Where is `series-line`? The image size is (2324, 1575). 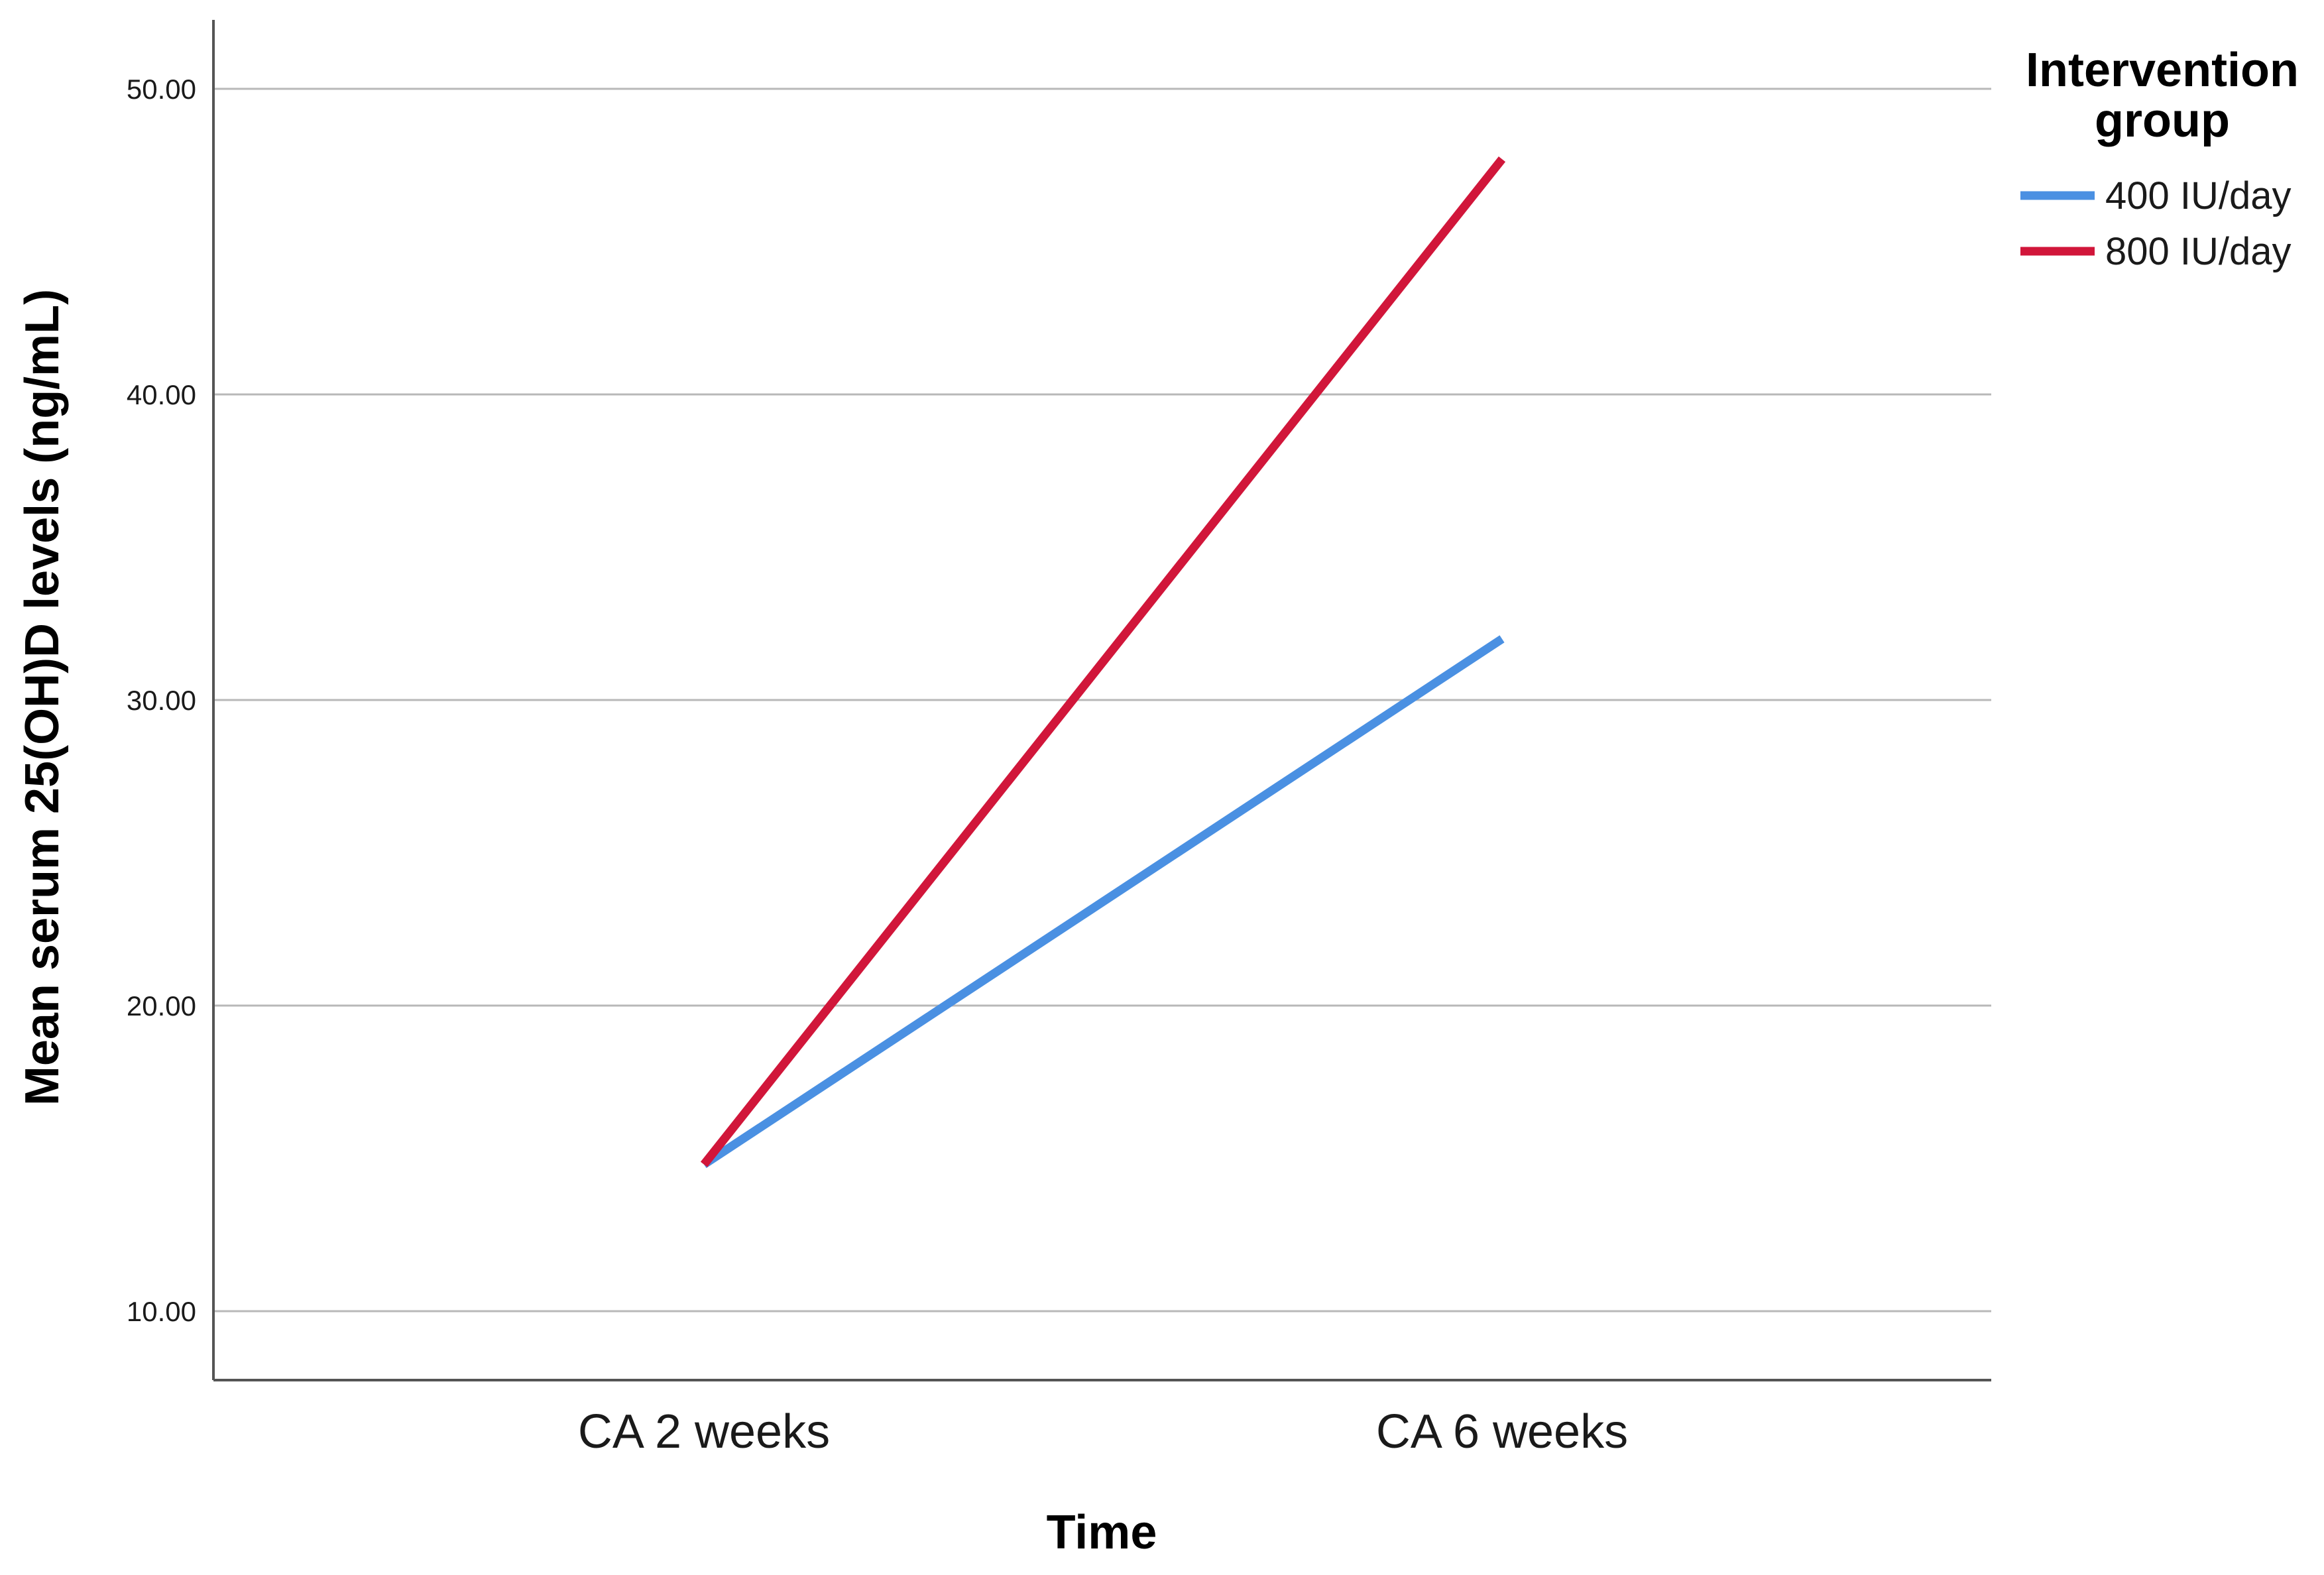 series-line is located at coordinates (1103, 902).